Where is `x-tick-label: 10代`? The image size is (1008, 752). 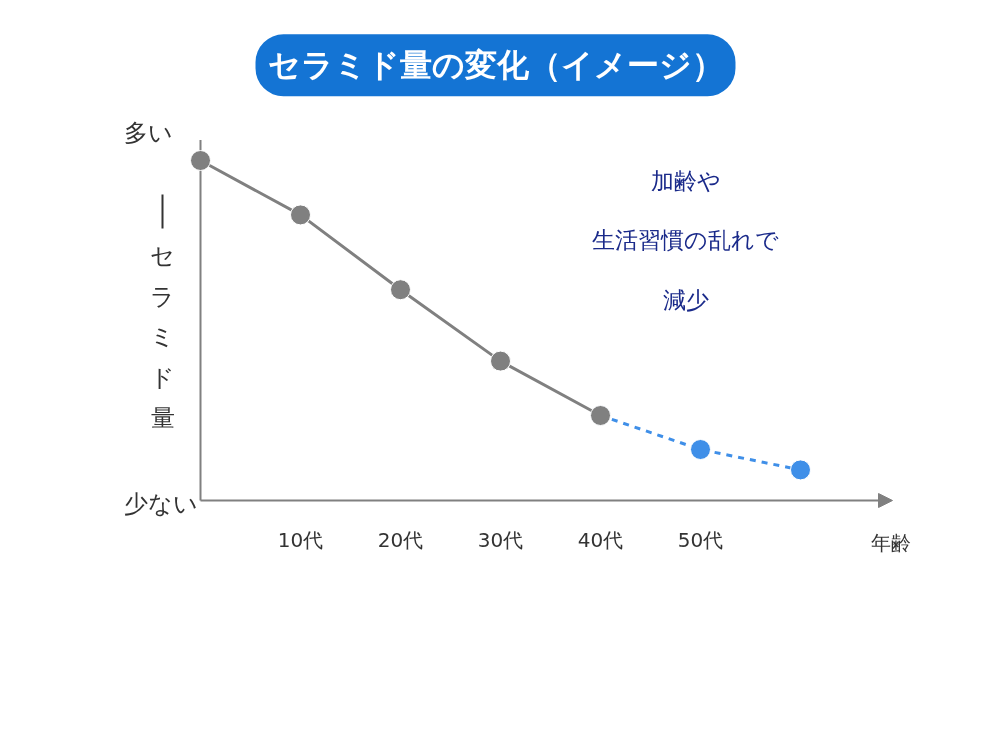 x-tick-label: 10代 is located at coordinates (300, 539).